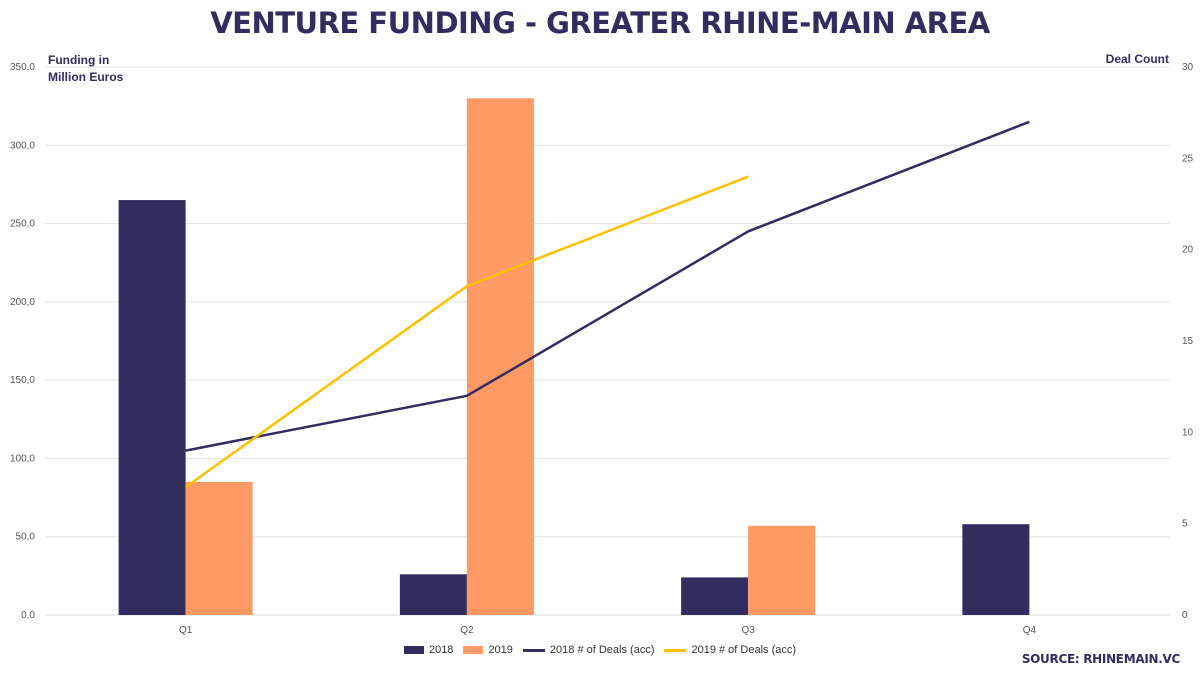 The image size is (1200, 677). I want to click on y-tick-label: 350,0, so click(22, 67).